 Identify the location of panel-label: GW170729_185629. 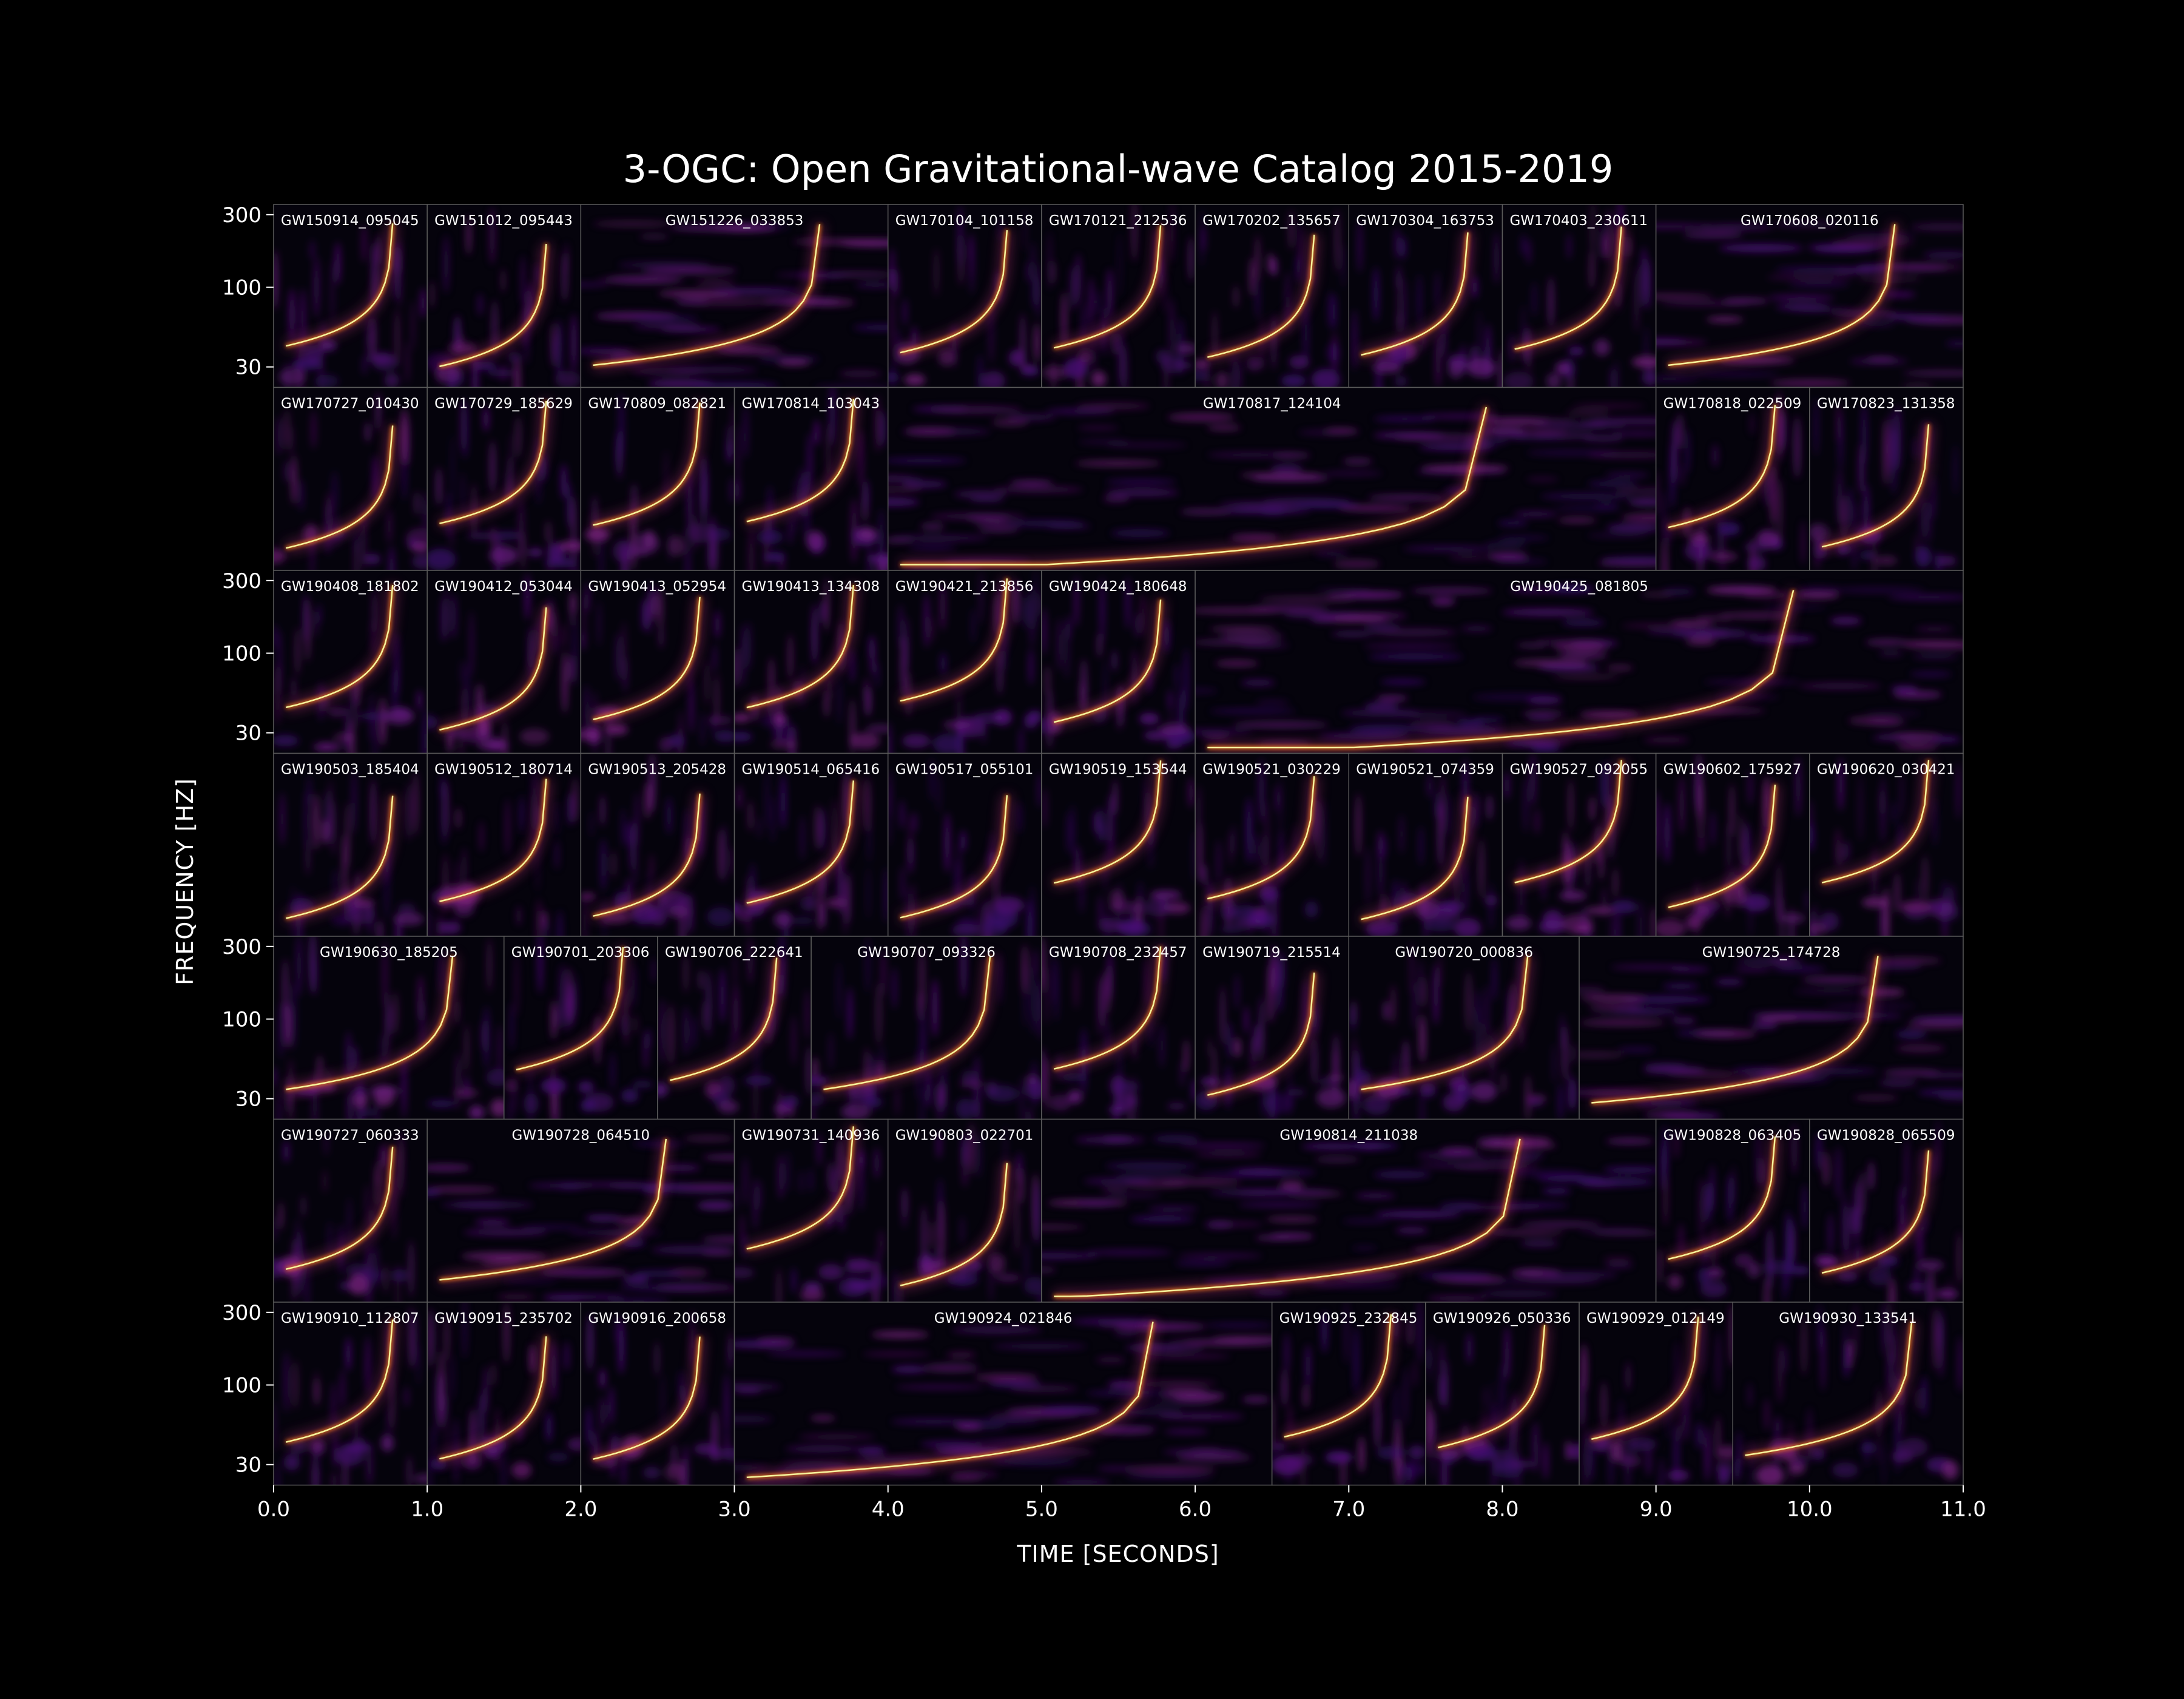
(503, 404).